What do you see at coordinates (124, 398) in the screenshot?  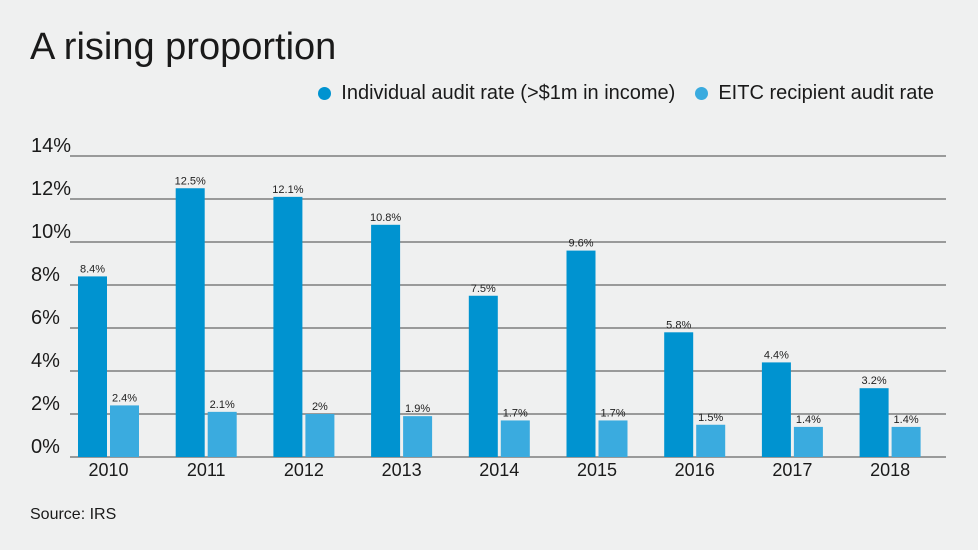 I see `data-label: 2.4%` at bounding box center [124, 398].